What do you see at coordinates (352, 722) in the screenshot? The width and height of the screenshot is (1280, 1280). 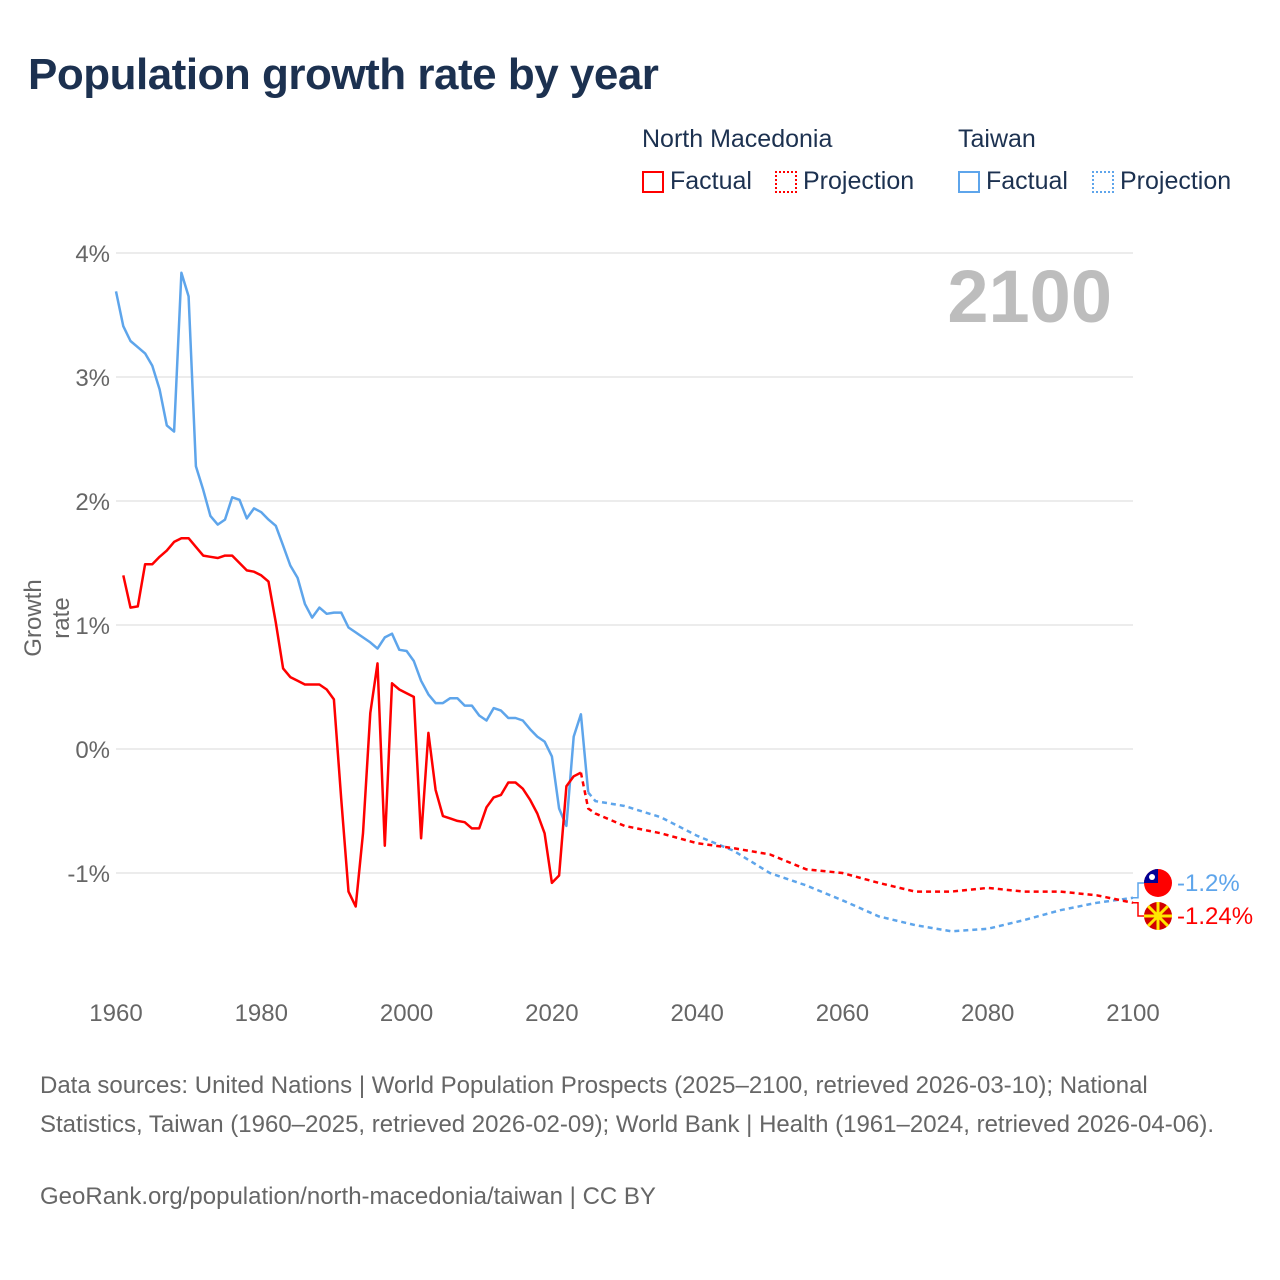 I see `series-north-macedonia-factual-line` at bounding box center [352, 722].